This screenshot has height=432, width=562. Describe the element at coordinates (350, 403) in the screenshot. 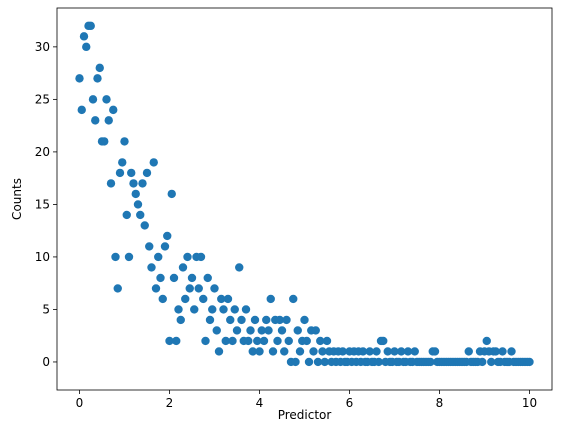

I see `x-tick-label: 6` at that location.